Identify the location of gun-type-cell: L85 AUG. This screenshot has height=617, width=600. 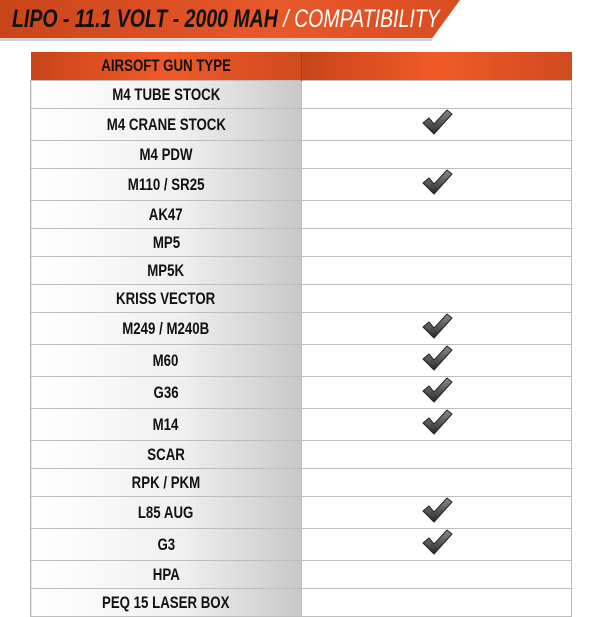
(166, 512).